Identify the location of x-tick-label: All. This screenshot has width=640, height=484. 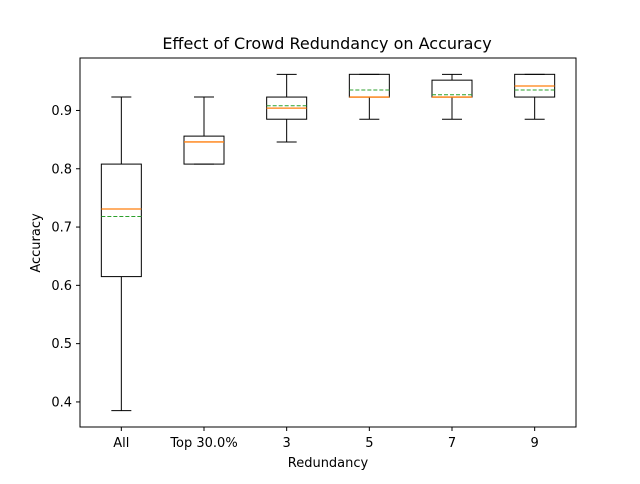
(121, 443).